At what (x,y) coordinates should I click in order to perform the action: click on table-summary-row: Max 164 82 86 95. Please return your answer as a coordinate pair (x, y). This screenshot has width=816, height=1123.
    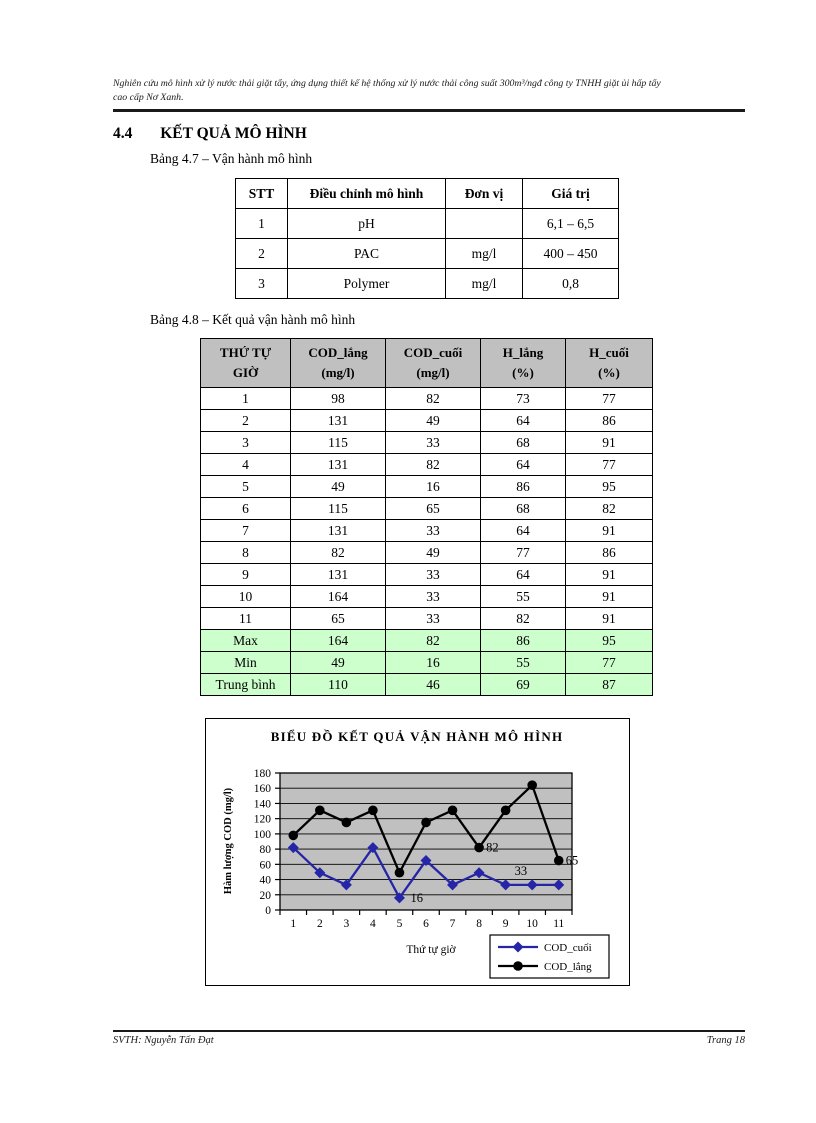
    Looking at the image, I should click on (426, 640).